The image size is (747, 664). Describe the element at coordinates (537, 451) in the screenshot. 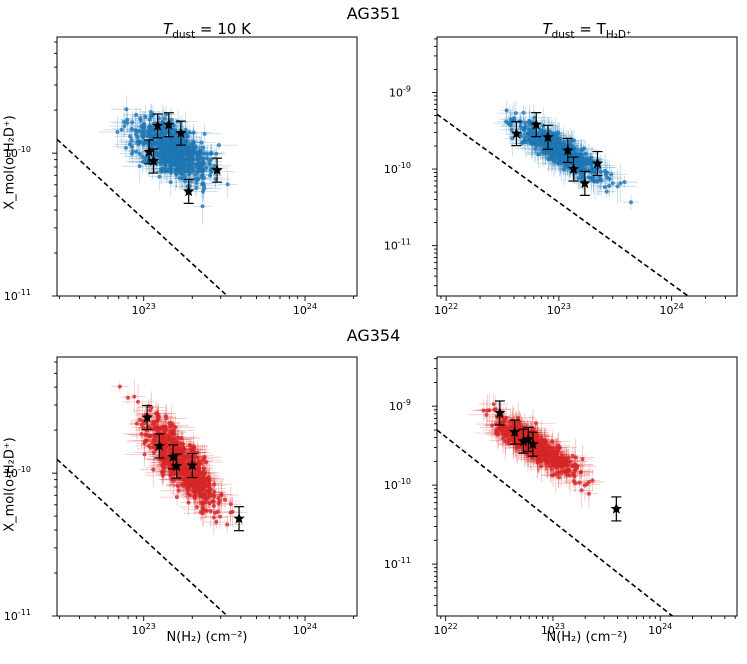

I see `data-cloud` at that location.